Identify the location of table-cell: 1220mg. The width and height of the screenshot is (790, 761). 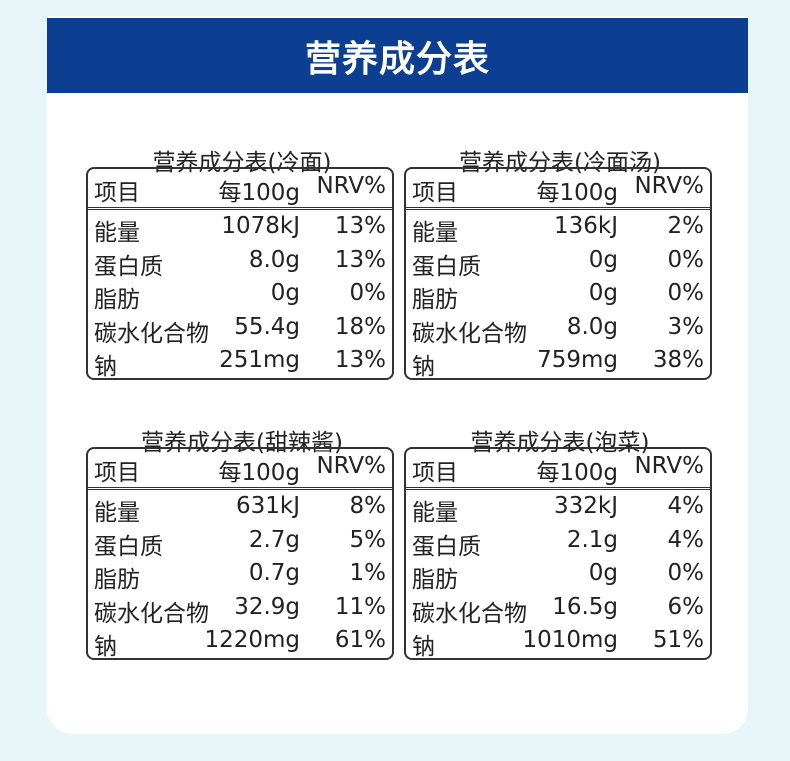
(252, 640).